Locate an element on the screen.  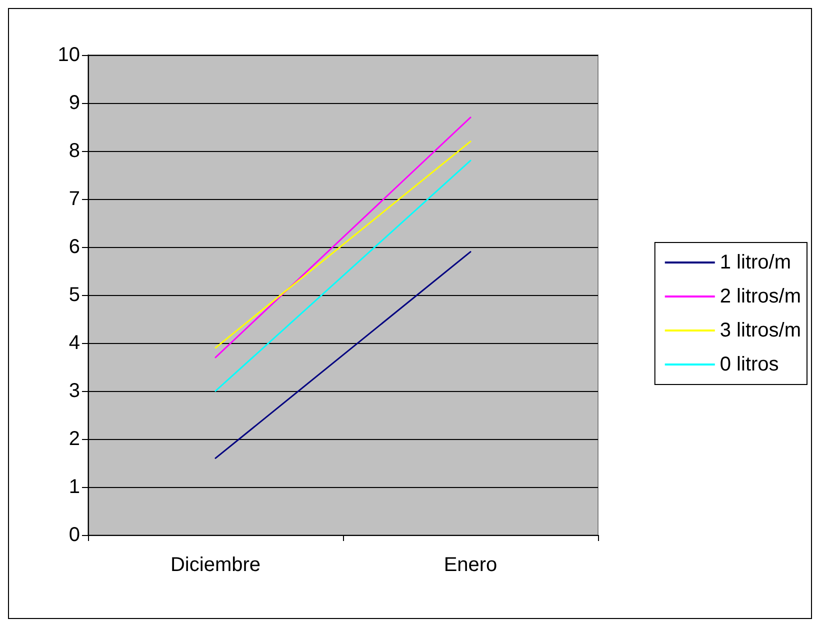
y-tick-label: 0 is located at coordinates (74, 535).